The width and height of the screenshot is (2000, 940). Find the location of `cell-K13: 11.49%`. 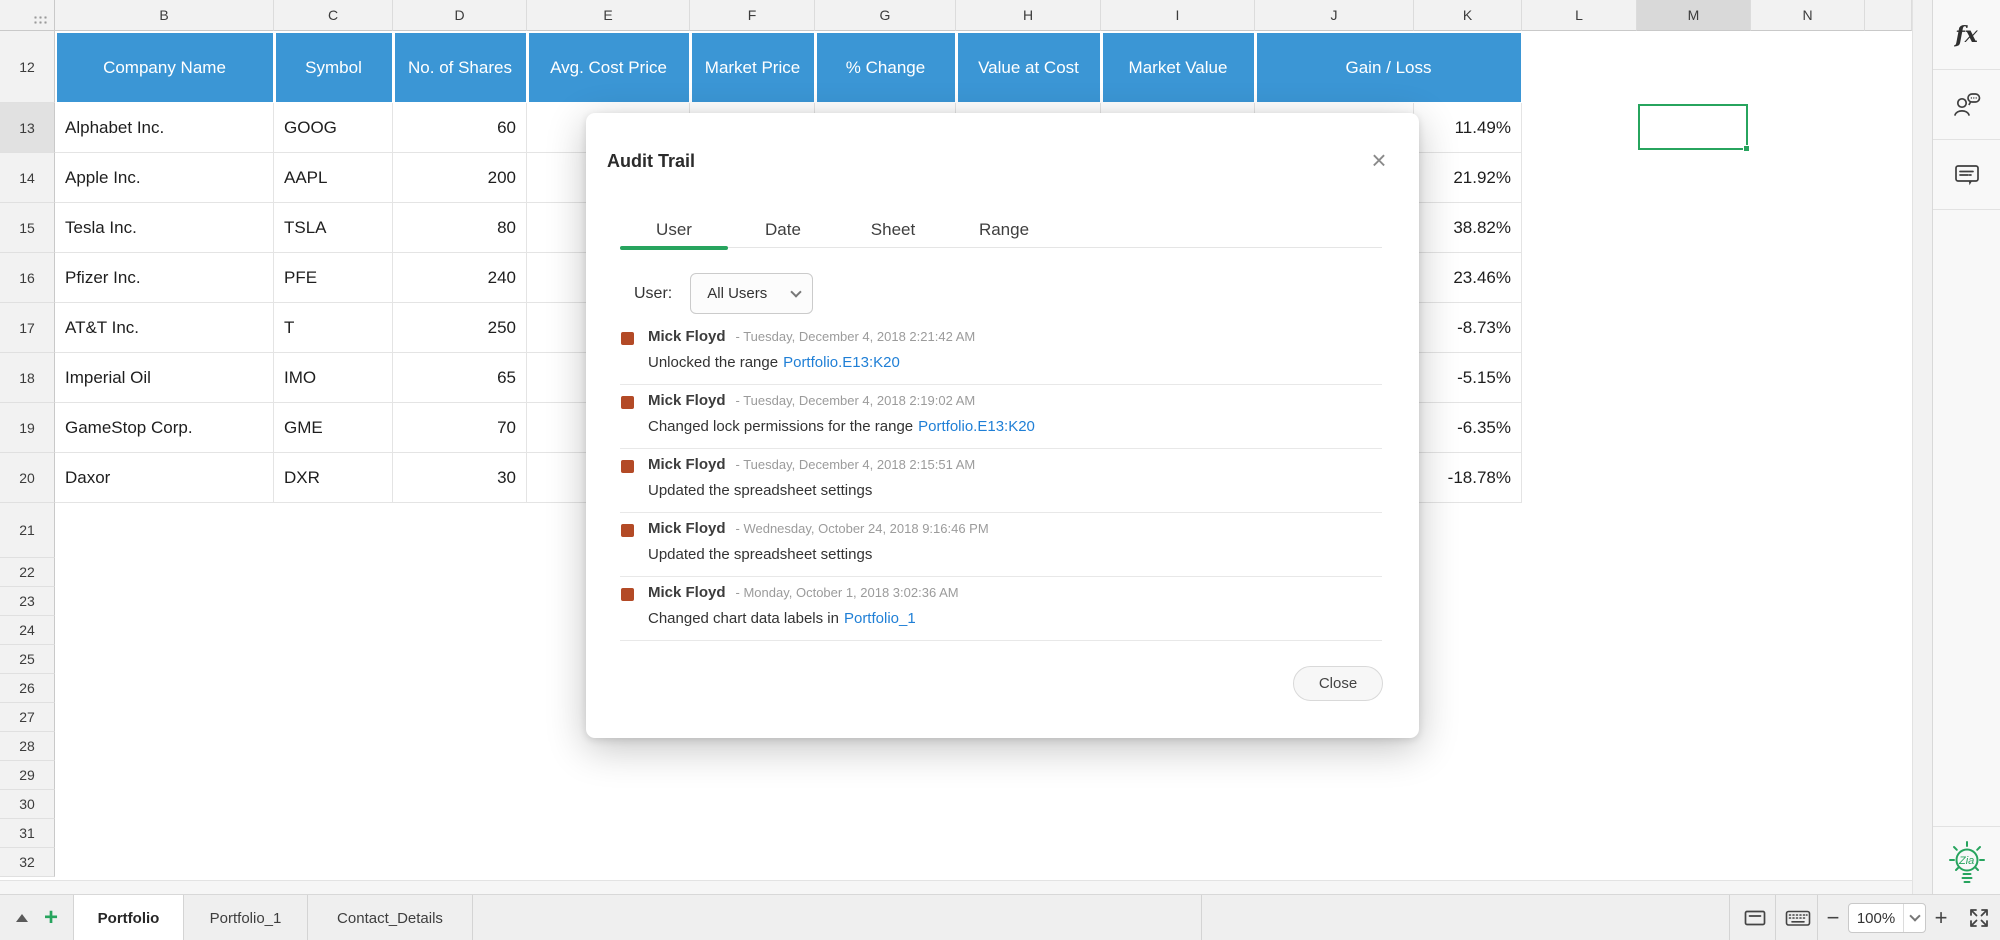

cell-K13: 11.49% is located at coordinates (1468, 128).